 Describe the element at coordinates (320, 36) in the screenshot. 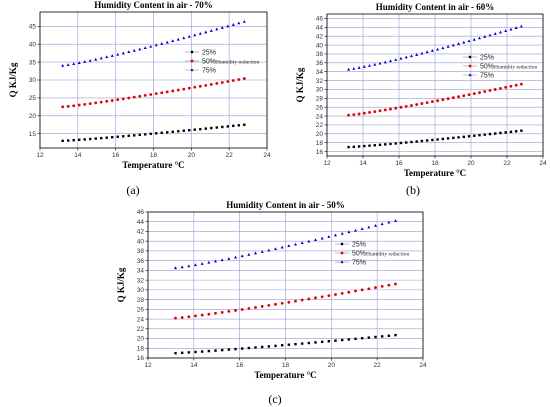

I see `y-tick-label: 42` at that location.